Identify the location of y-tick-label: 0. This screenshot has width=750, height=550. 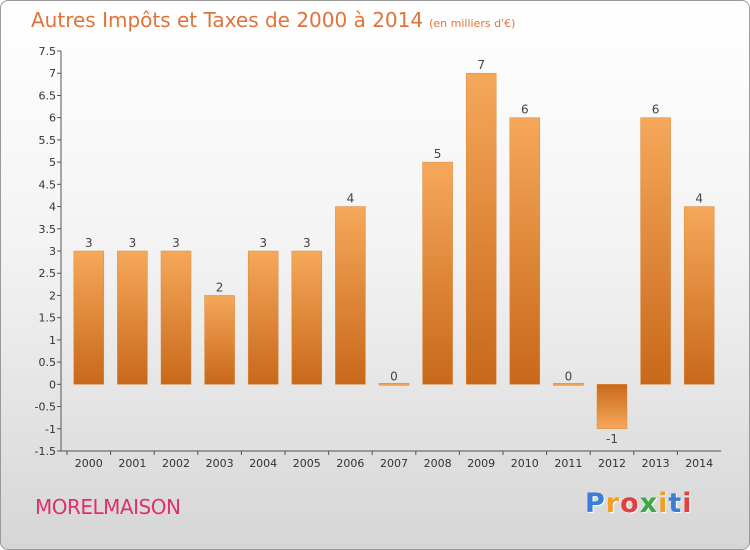
(52, 384).